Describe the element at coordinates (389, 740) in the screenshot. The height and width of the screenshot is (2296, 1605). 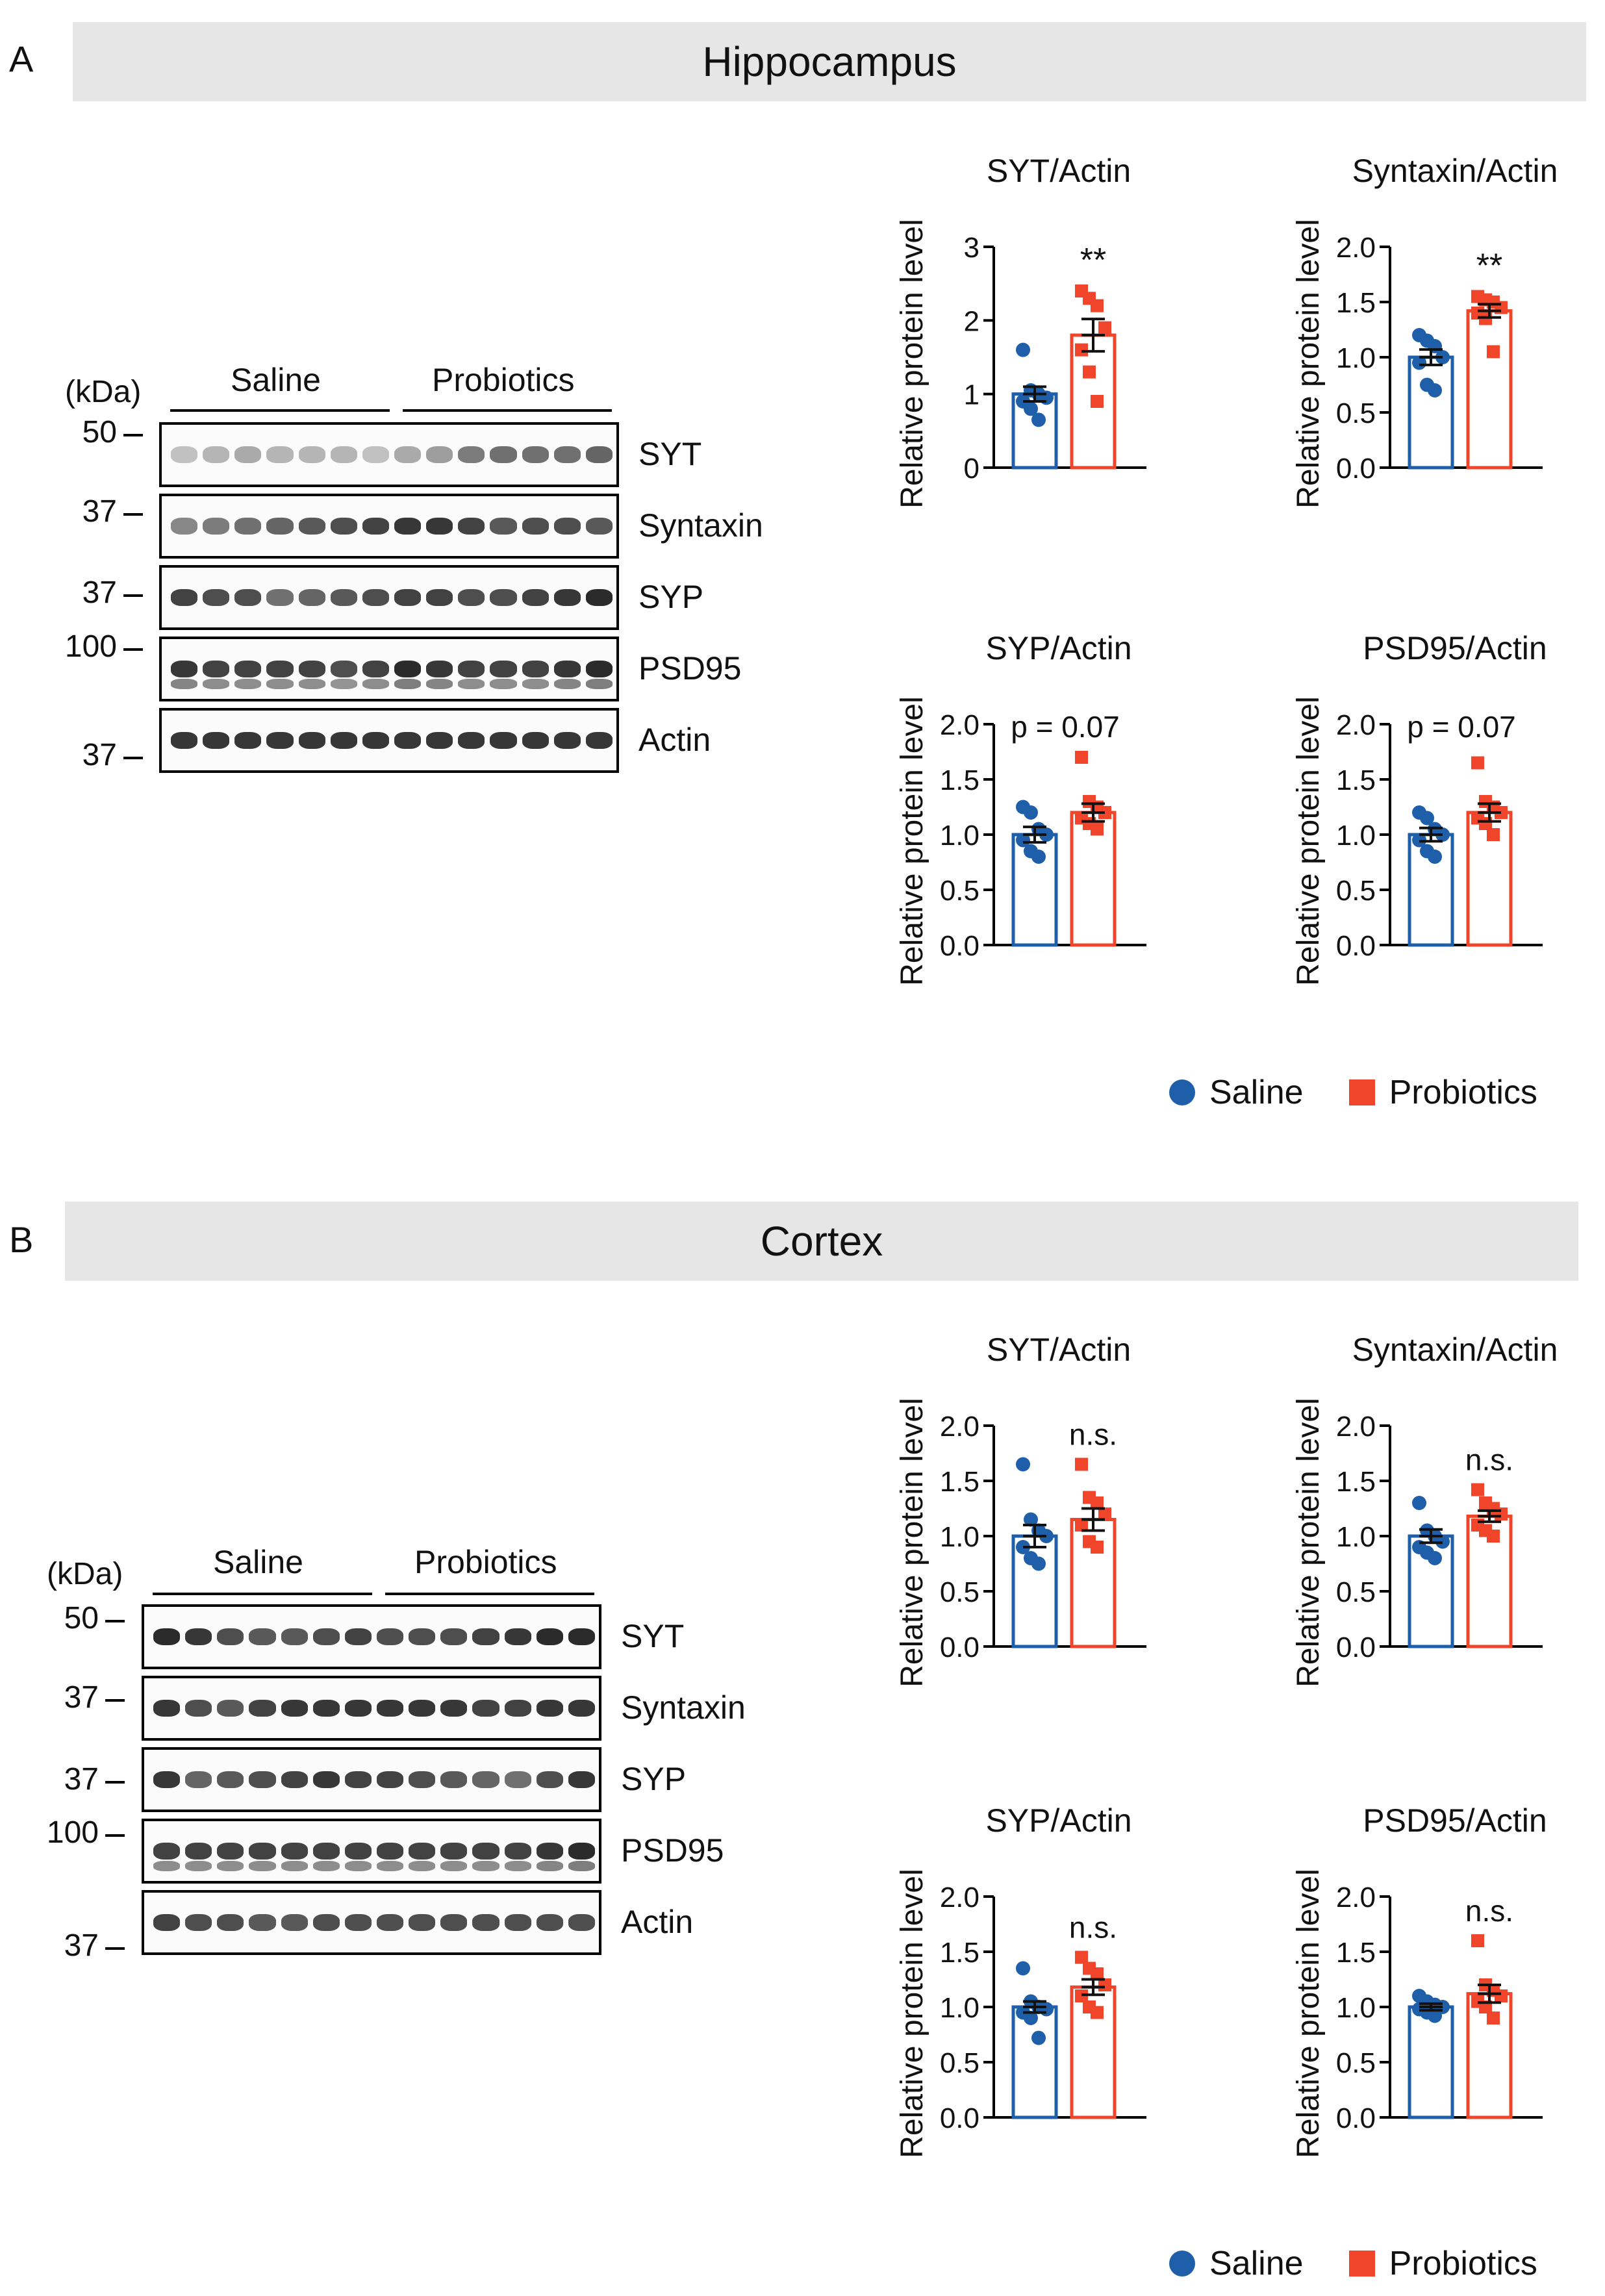
I see `blot-strip-actin` at that location.